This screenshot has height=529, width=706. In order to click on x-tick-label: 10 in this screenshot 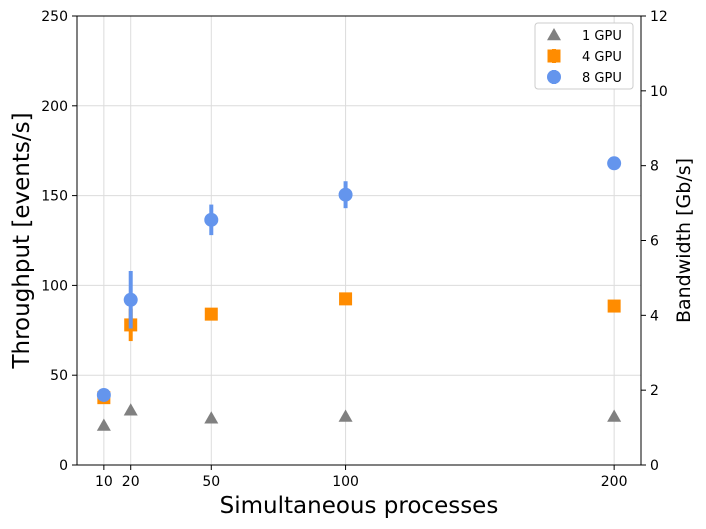, I will do `click(104, 482)`.